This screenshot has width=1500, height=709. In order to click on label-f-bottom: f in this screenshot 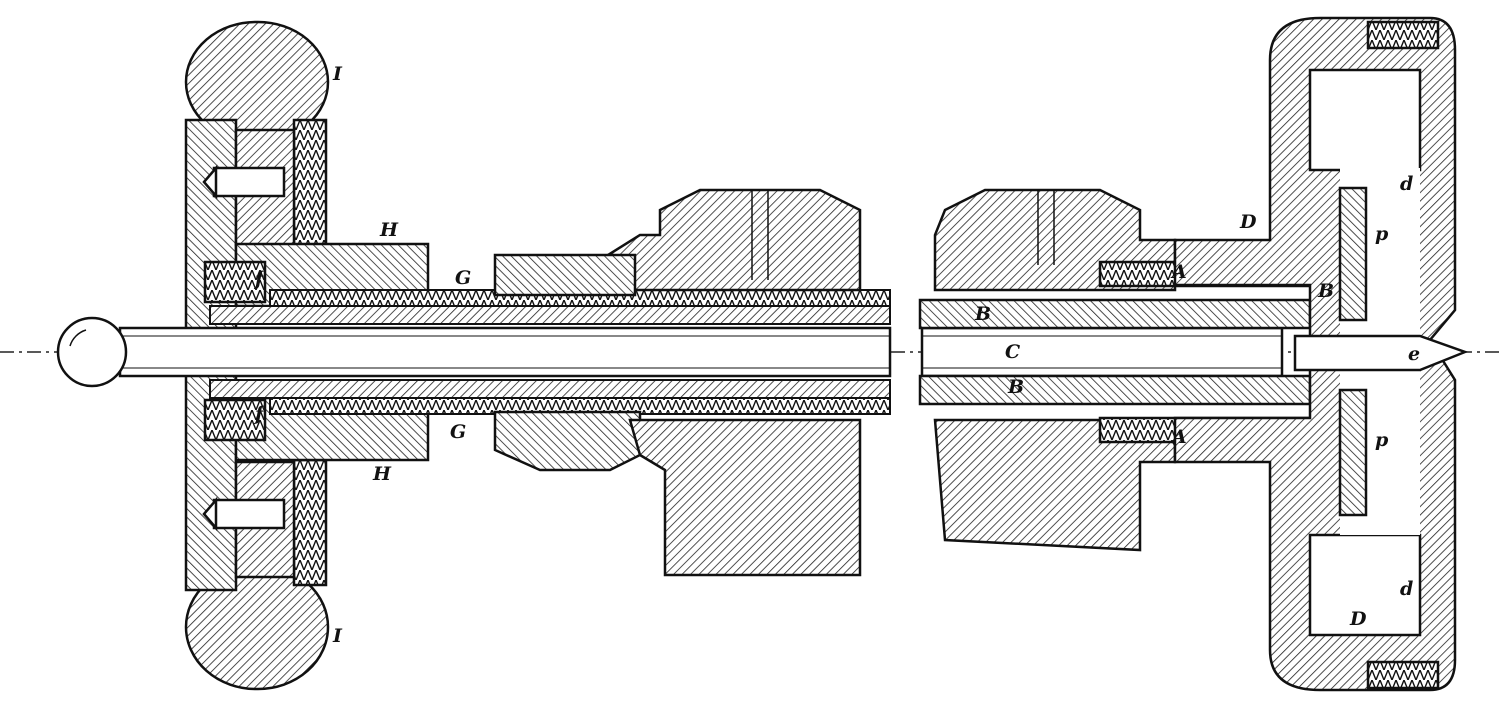, I will do `click(259, 414)`.